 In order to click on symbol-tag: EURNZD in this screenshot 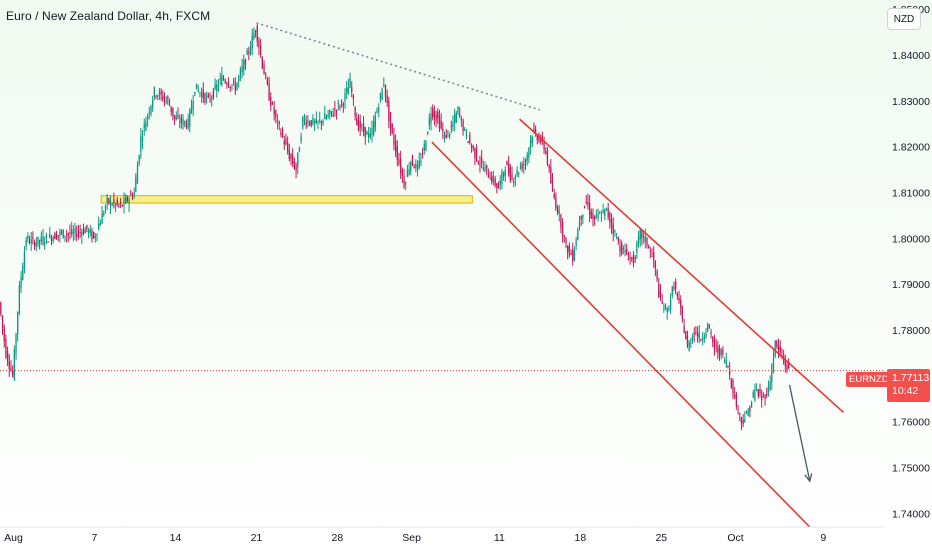, I will do `click(869, 379)`.